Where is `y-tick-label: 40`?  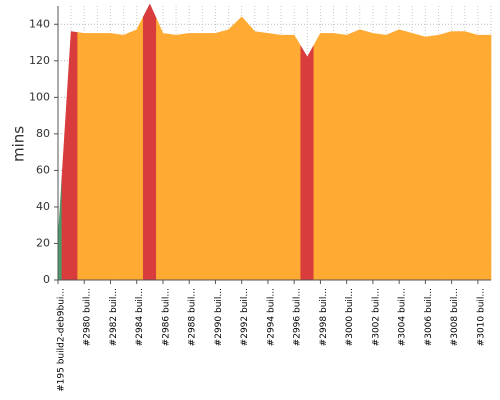
y-tick-label: 40 is located at coordinates (43, 206).